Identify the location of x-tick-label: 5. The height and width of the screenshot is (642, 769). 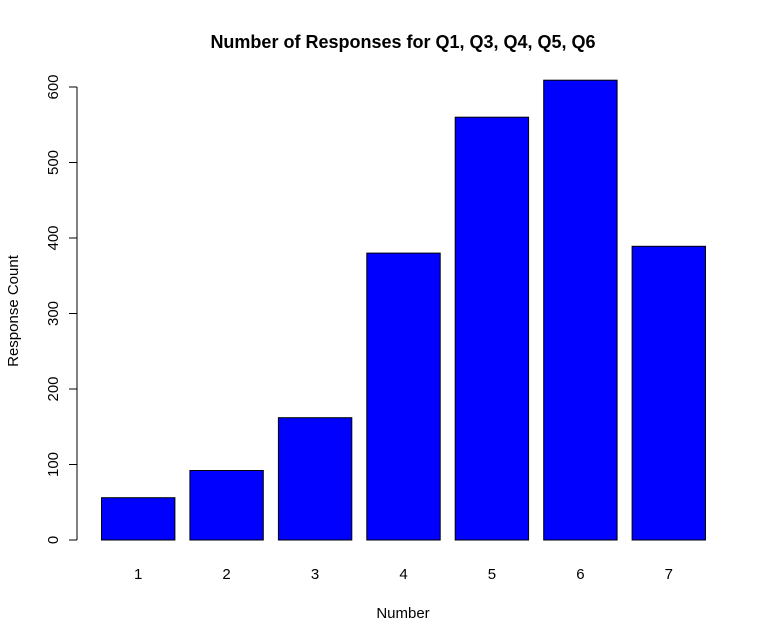
(492, 574).